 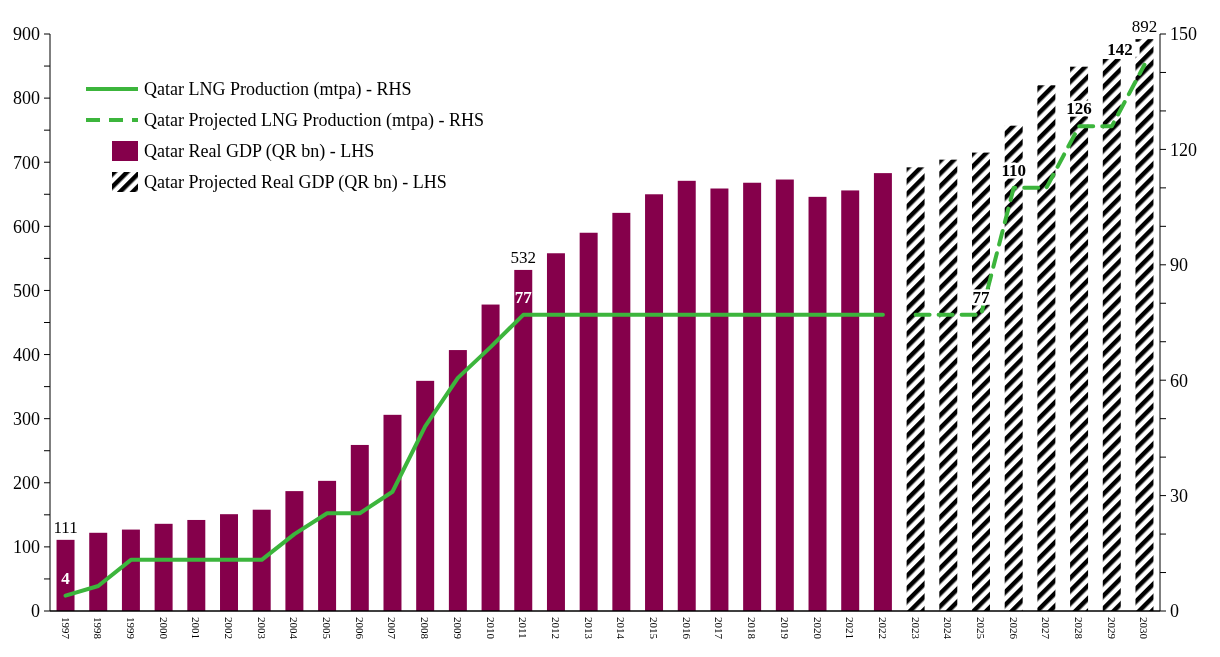 What do you see at coordinates (196, 628) in the screenshot?
I see `x-tick-label: 2001` at bounding box center [196, 628].